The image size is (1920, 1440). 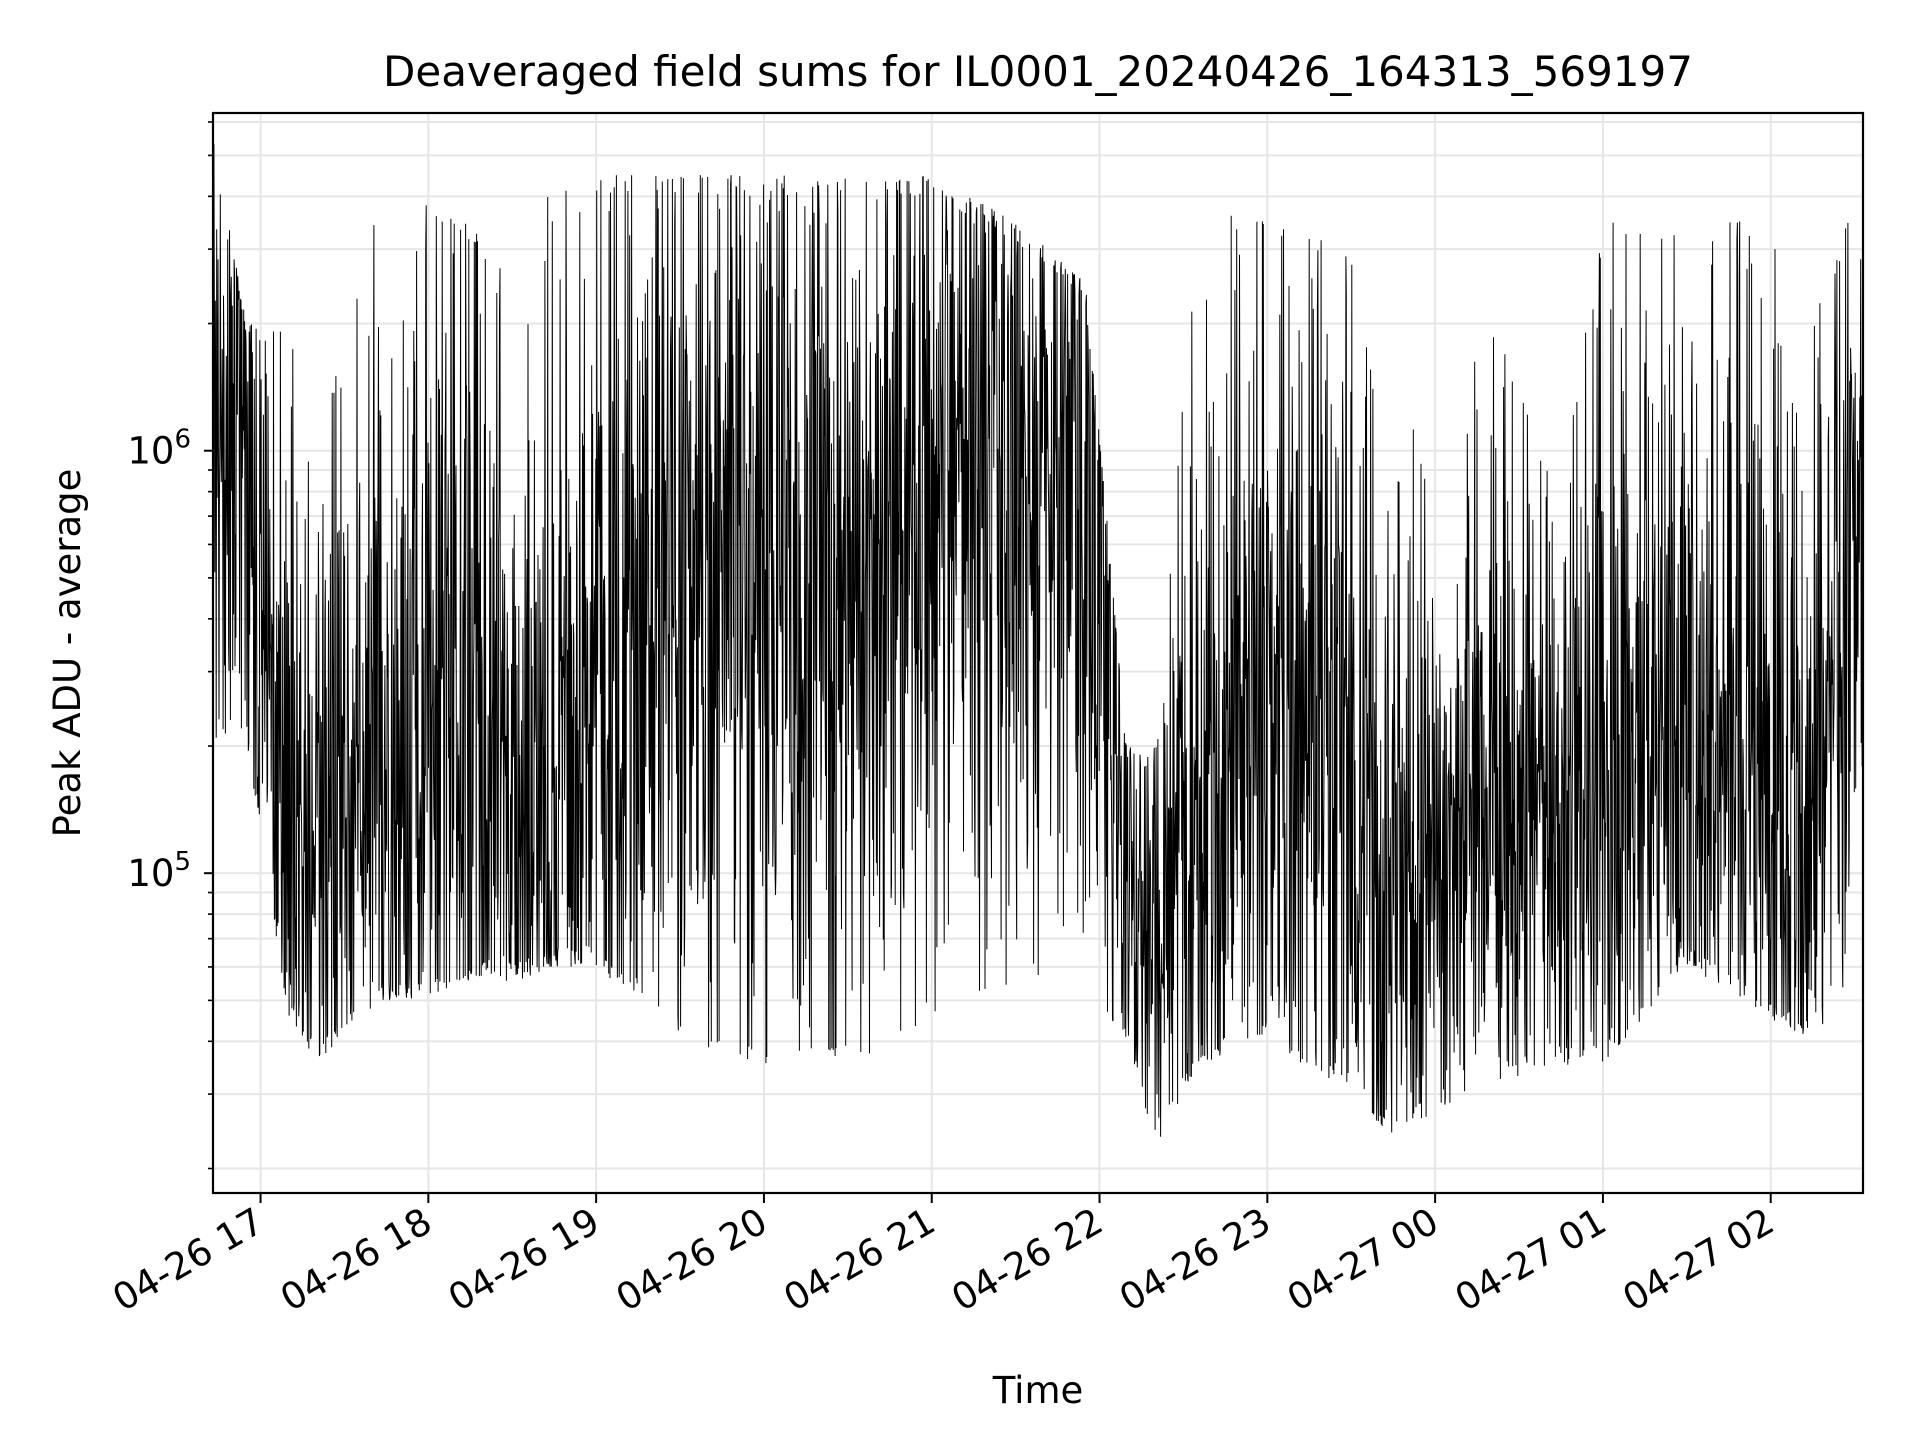 What do you see at coordinates (159, 871) in the screenshot?
I see `y-tick-label: 105` at bounding box center [159, 871].